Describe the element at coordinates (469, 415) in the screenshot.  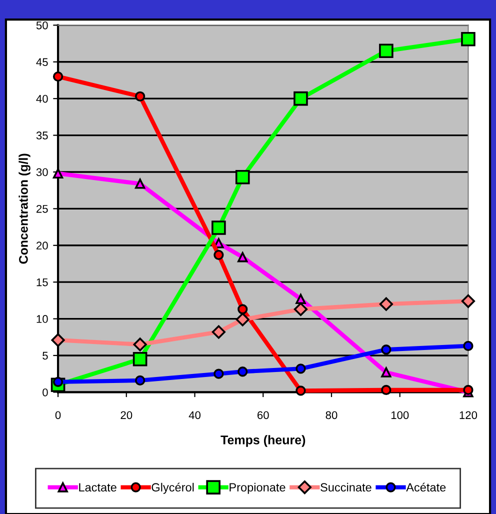
I see `x-tick-label: 120` at that location.